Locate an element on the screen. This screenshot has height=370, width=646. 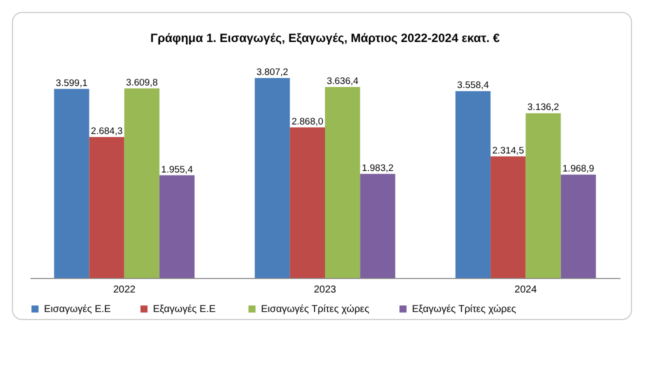
chart-title: Γράφημα 1. Εισαγωγές, Εξαγωγές, Μάρτιος 2022-2024 εκατ. € is located at coordinates (325, 38).